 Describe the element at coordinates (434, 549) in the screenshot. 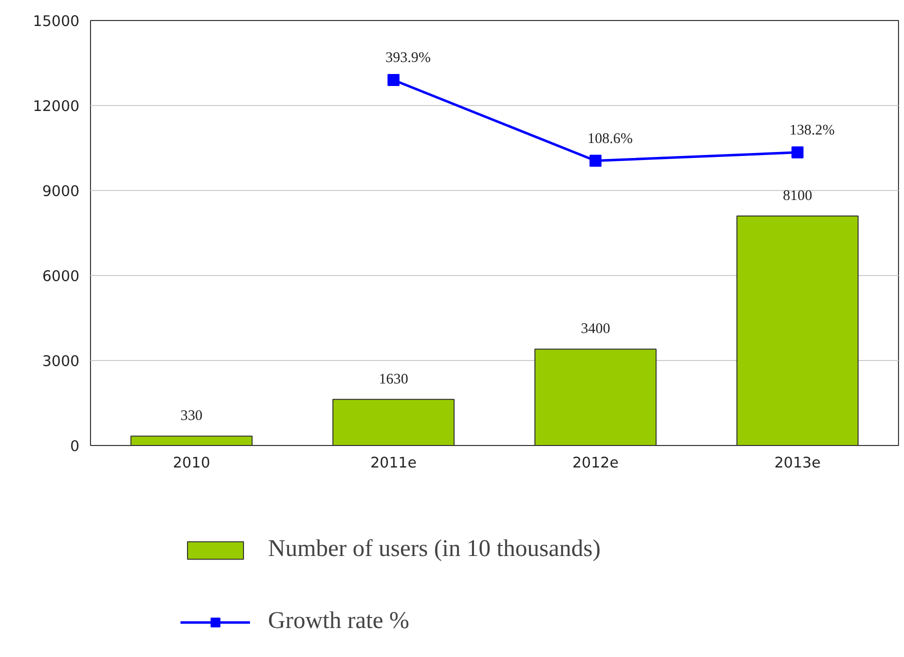

I see `legend-label: Number of users (in 10 thousands)` at that location.